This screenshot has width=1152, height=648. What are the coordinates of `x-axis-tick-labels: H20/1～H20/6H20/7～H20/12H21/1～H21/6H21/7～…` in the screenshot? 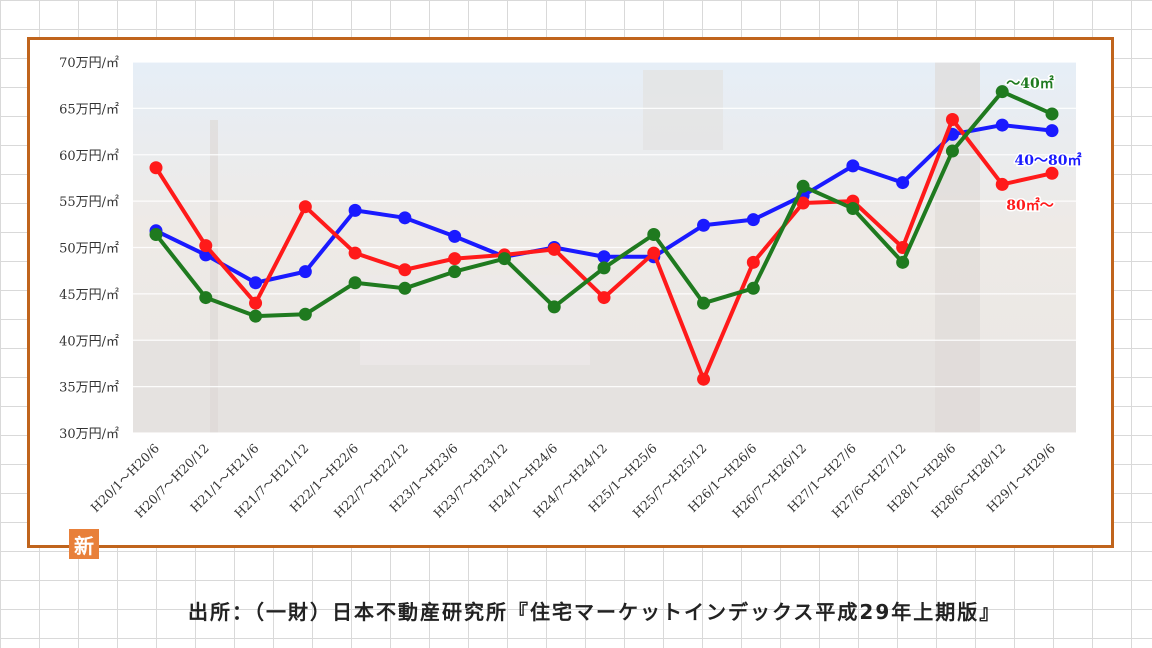 It's located at (573, 480).